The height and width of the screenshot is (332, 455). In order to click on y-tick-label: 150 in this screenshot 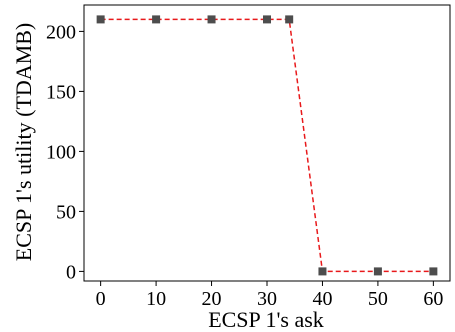, I will do `click(61, 92)`.